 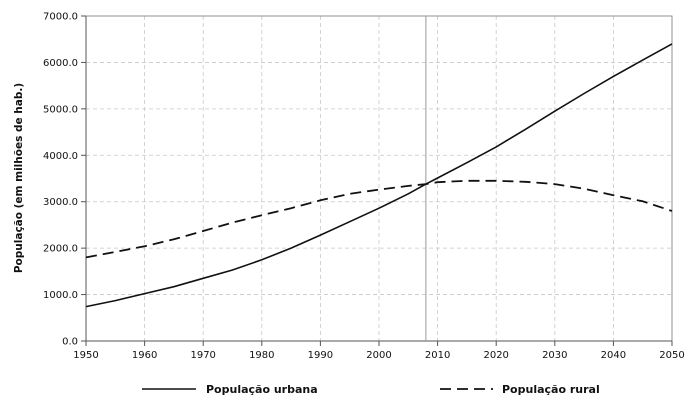 What do you see at coordinates (60, 249) in the screenshot?
I see `y-tick-label: 2000.0` at bounding box center [60, 249].